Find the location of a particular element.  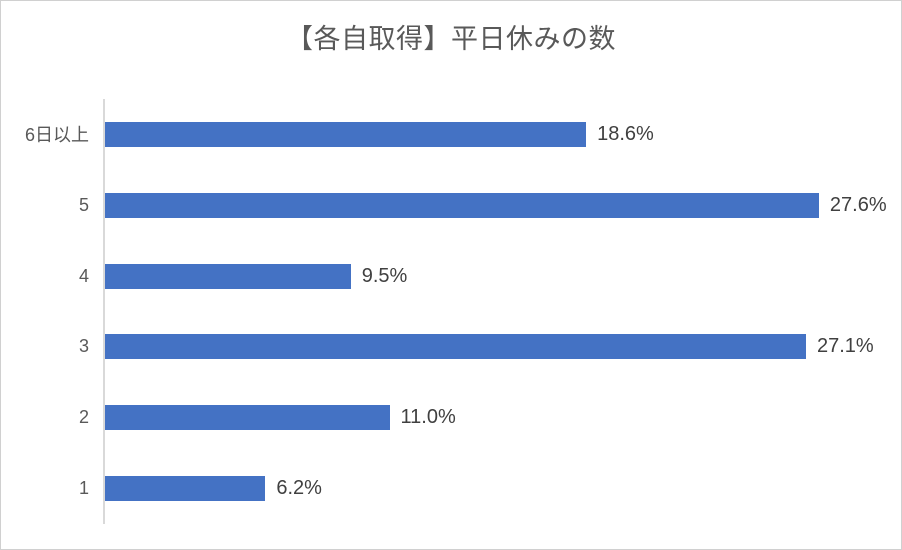

bar-track: 6.2% is located at coordinates (493, 488).